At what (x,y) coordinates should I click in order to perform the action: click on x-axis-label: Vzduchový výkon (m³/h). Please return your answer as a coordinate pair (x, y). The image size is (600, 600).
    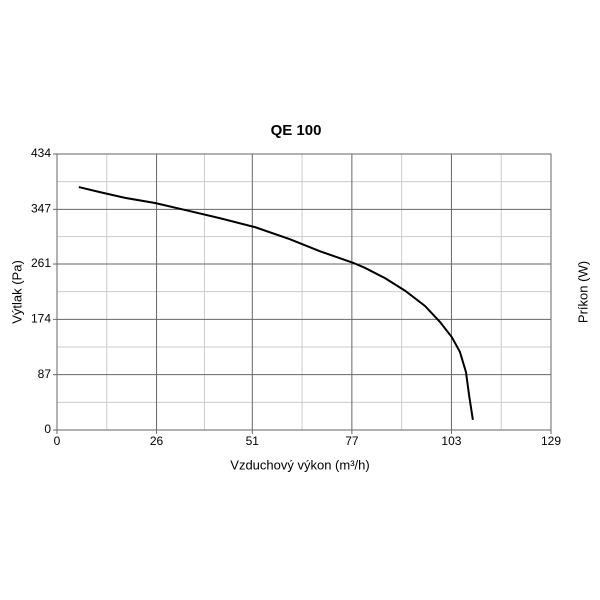
    Looking at the image, I should click on (299, 464).